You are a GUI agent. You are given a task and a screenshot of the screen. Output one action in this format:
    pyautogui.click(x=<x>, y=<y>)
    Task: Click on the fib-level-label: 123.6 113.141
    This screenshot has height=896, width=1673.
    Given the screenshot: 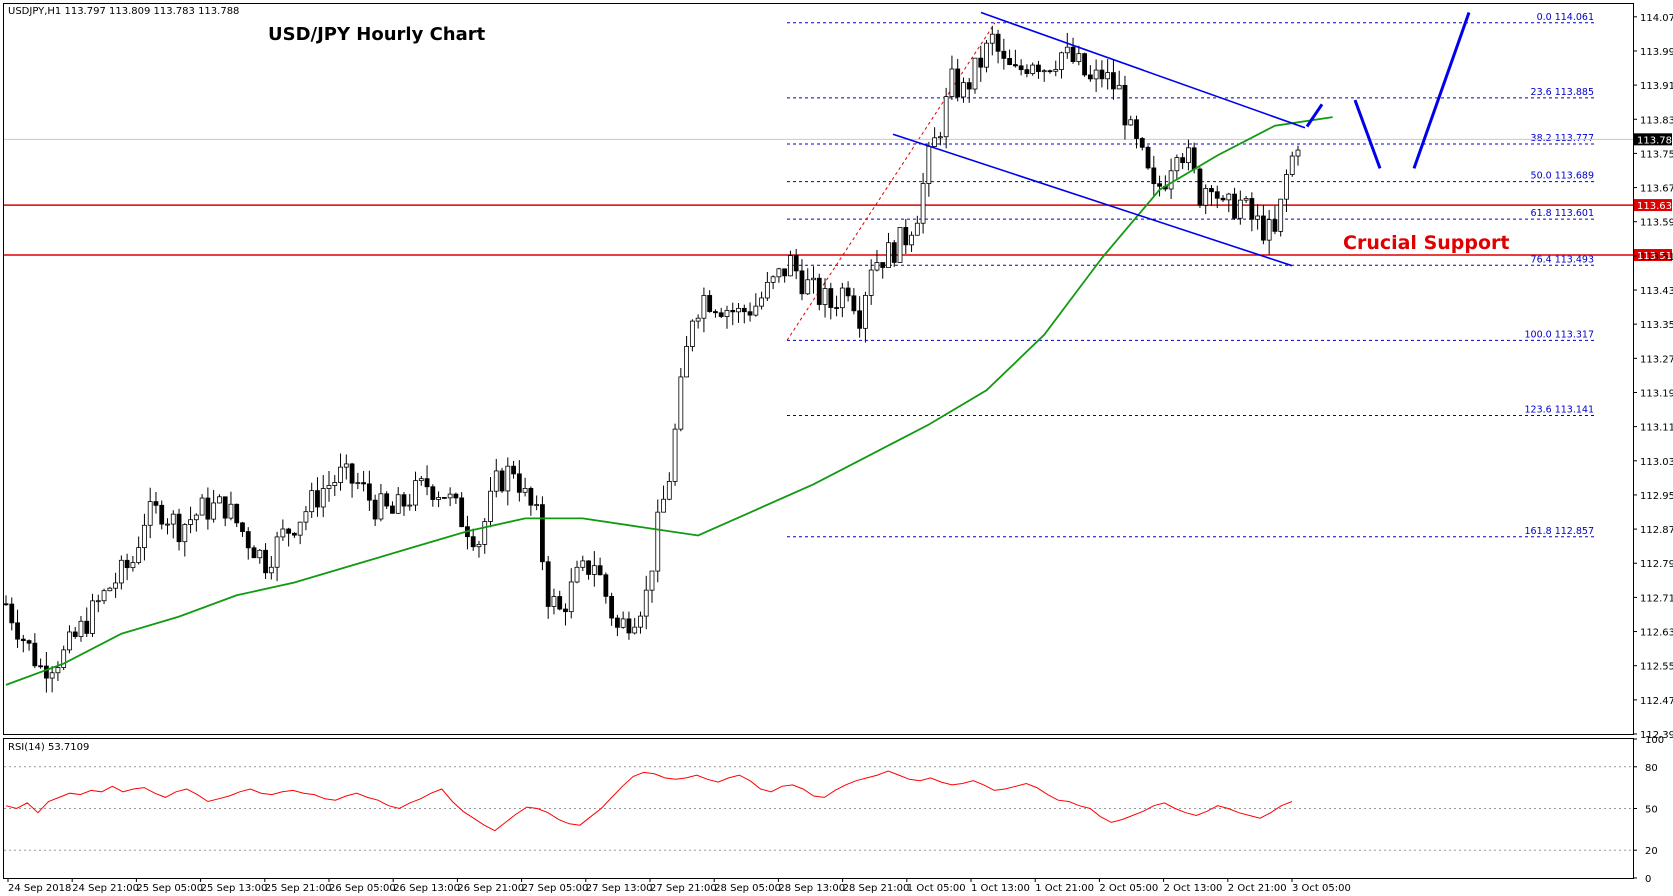 What is the action you would take?
    pyautogui.click(x=1559, y=410)
    